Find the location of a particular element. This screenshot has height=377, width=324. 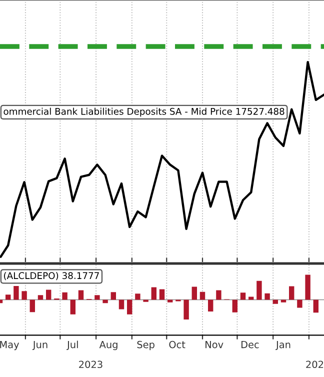

x-tick-label: Nov is located at coordinates (215, 344).